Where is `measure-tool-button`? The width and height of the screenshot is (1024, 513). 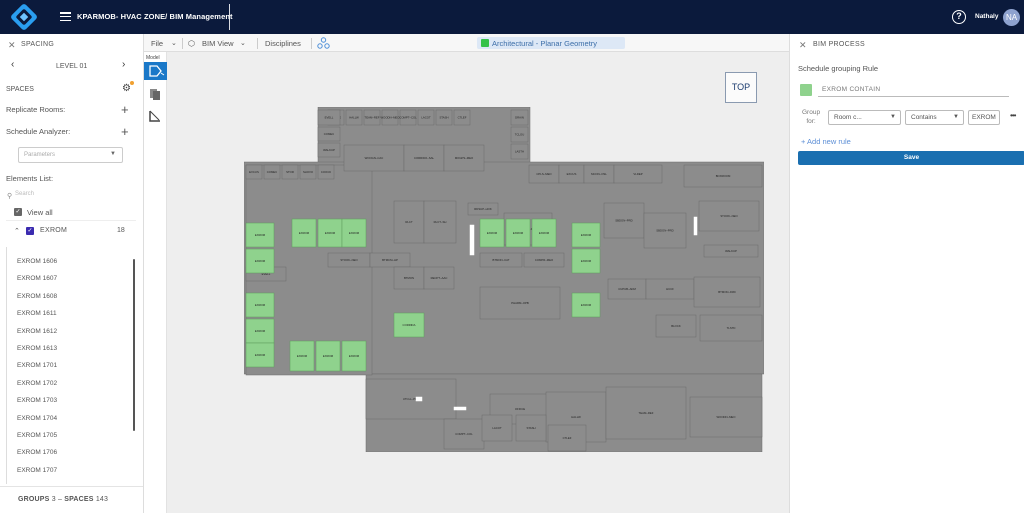
measure-tool-button is located at coordinates (155, 116).